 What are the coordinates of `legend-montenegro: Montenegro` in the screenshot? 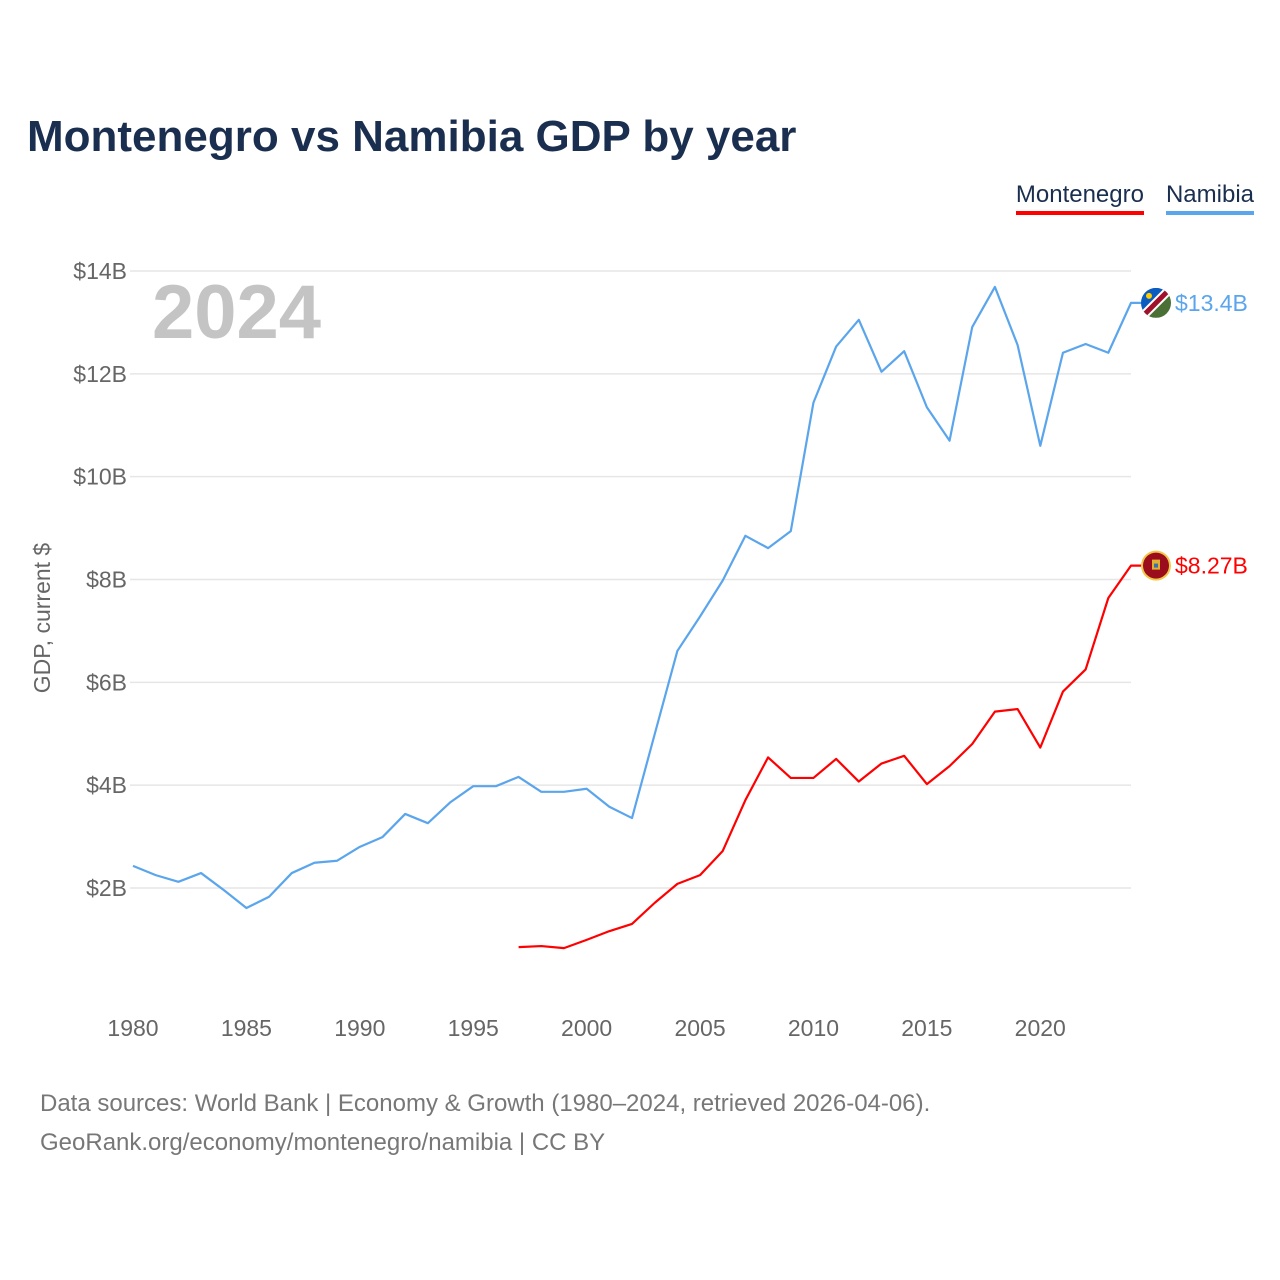 It's located at (1079, 198).